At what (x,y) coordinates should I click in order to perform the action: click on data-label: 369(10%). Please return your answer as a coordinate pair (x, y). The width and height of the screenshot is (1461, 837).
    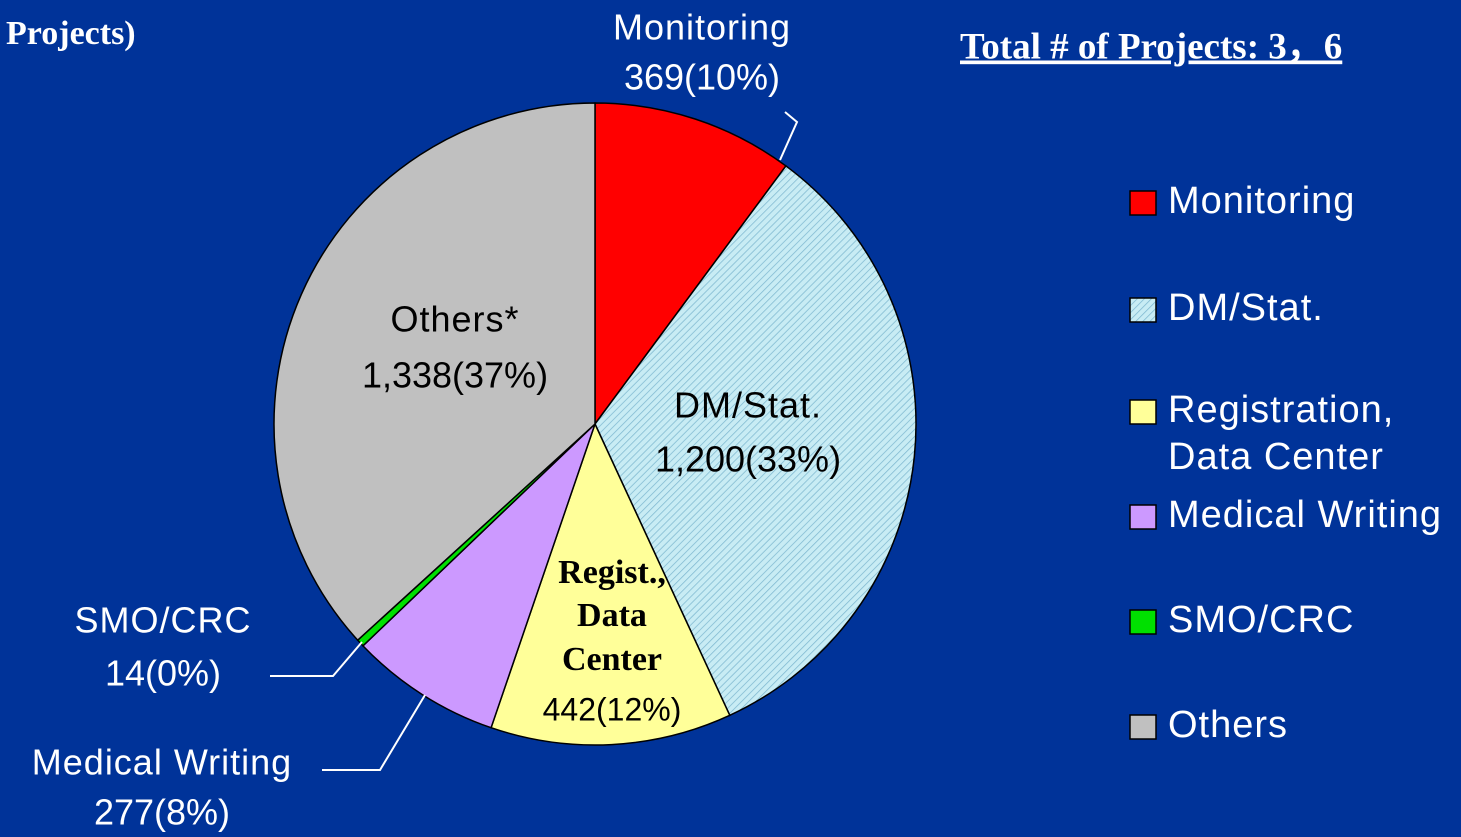
    Looking at the image, I should click on (702, 77).